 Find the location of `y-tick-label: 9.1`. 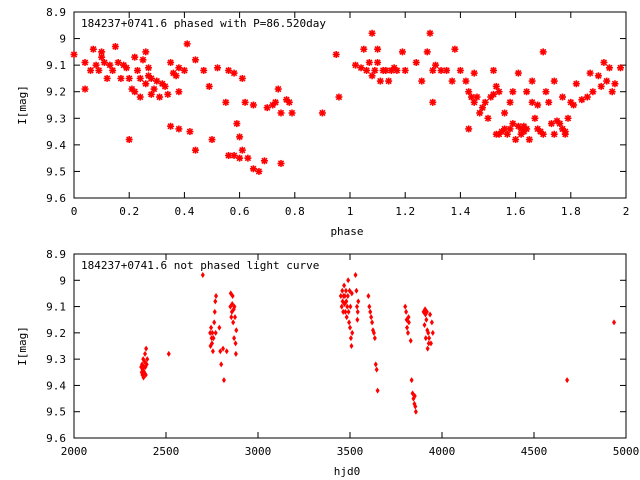

y-tick-label: 9.1 is located at coordinates (56, 307).